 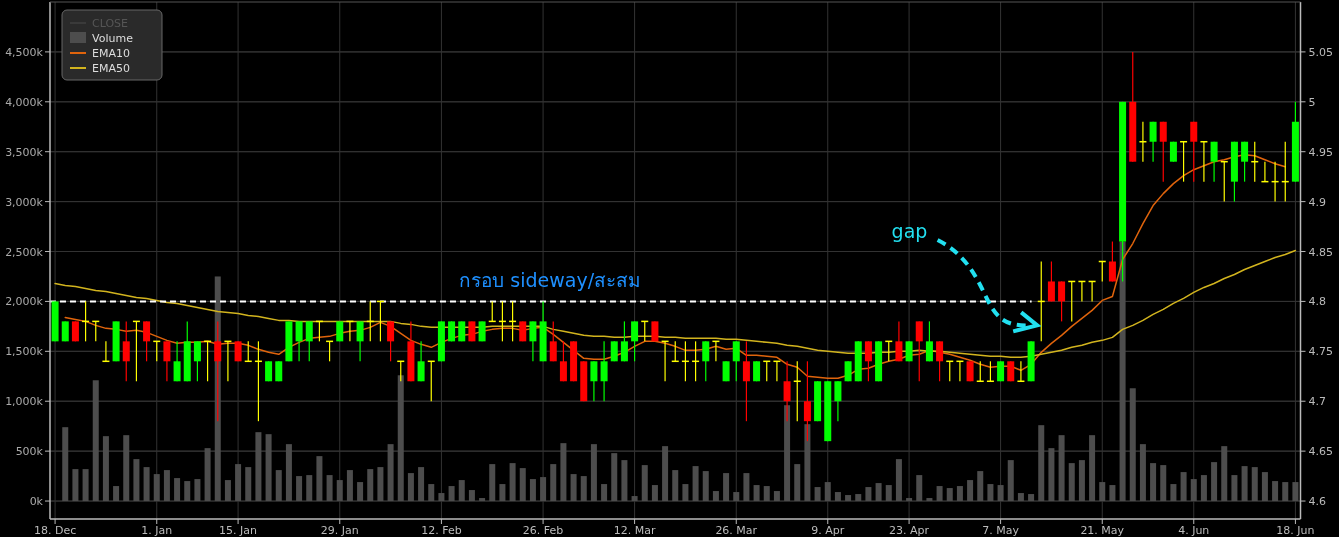 I want to click on annotation: gap, so click(x=909, y=231).